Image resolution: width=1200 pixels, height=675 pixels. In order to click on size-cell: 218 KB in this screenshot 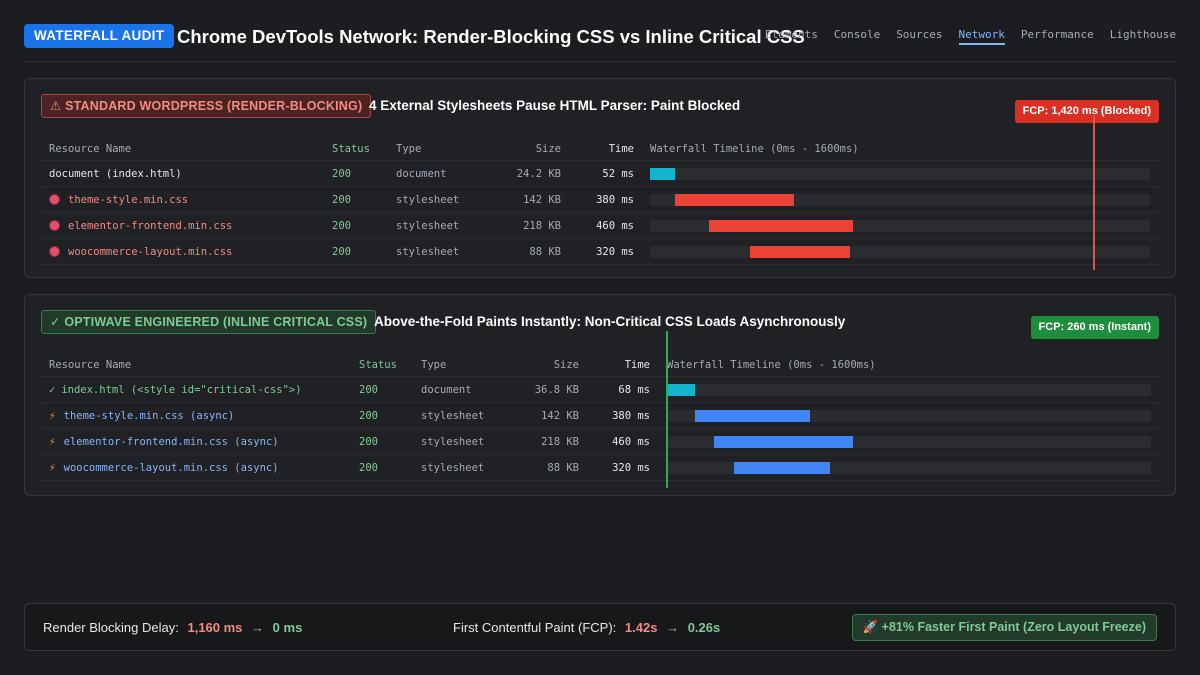, I will do `click(542, 226)`.